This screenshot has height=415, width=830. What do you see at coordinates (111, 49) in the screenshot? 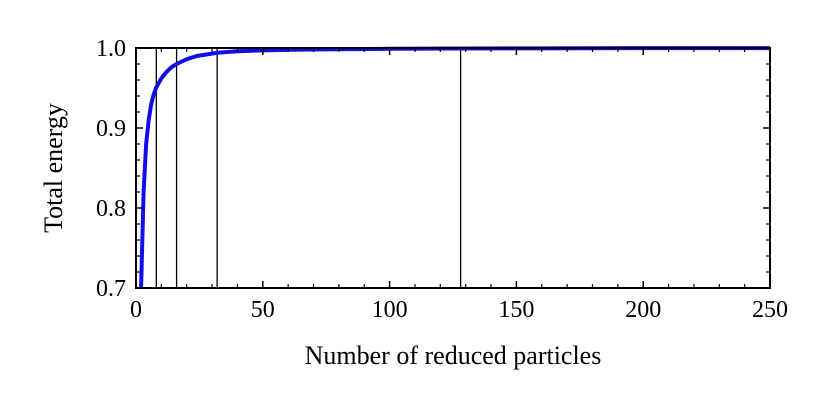
I see `y-tick-label: 1.0` at bounding box center [111, 49].